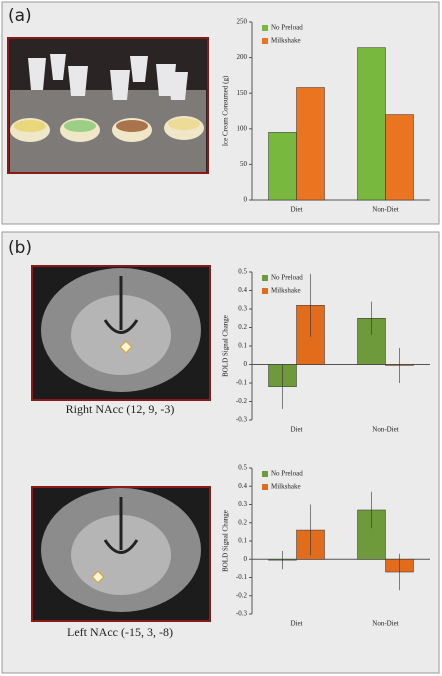 The width and height of the screenshot is (442, 676). Describe the element at coordinates (226, 110) in the screenshot. I see `y-axis-label: Ice Cream Consumed (g)` at that location.